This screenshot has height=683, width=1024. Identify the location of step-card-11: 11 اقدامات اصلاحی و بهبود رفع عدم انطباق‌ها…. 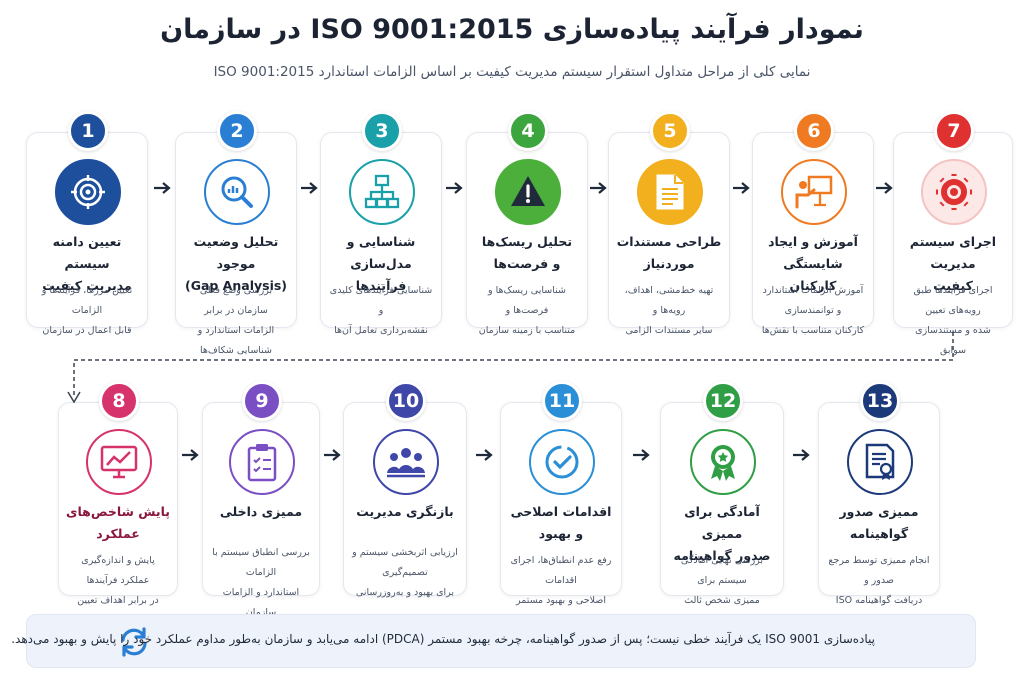
(561, 493).